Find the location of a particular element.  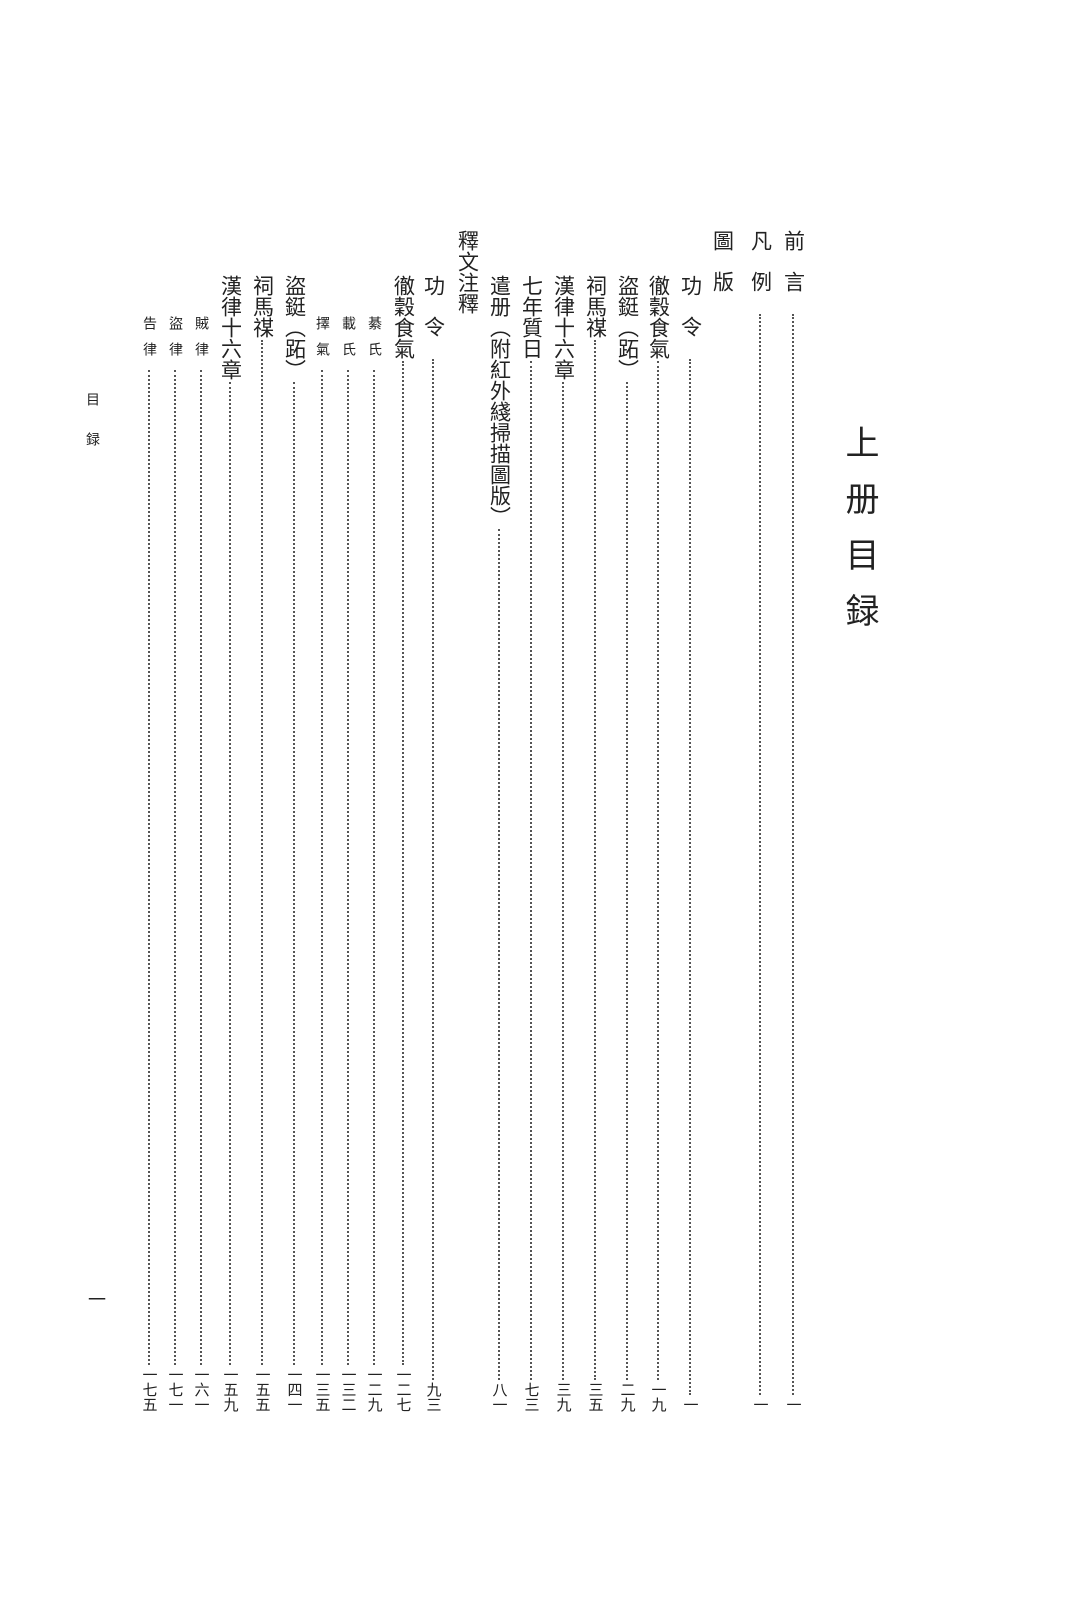

toc-entry: 載氏 一三二 is located at coordinates (348, 864).